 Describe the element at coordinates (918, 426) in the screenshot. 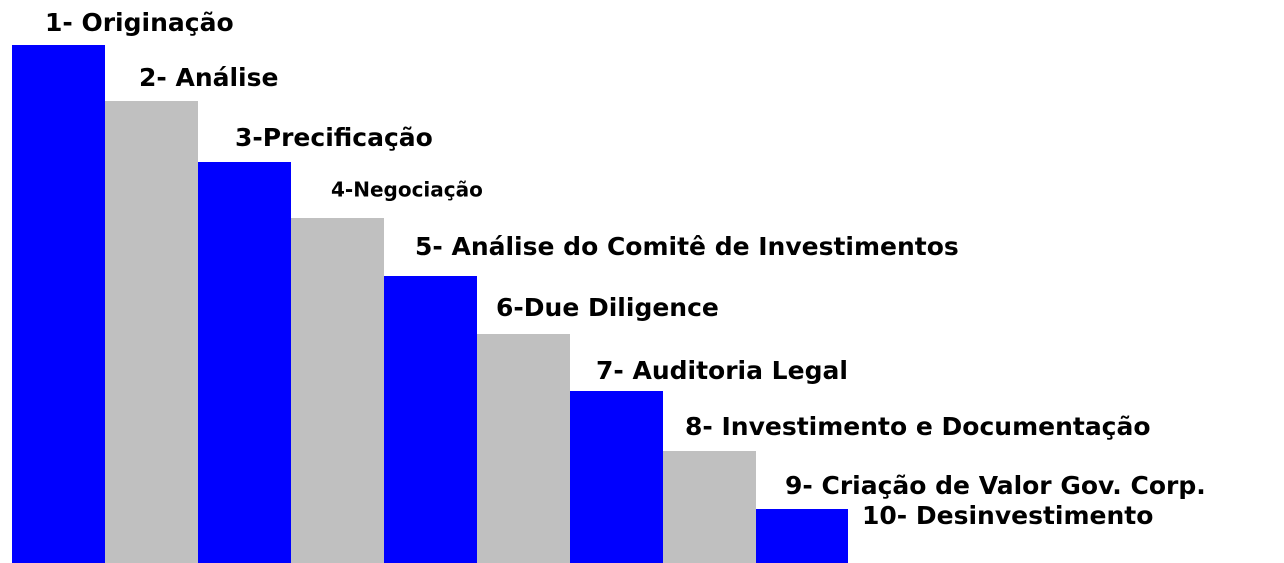

I see `step-label: 8- Investimento e Documentação` at that location.